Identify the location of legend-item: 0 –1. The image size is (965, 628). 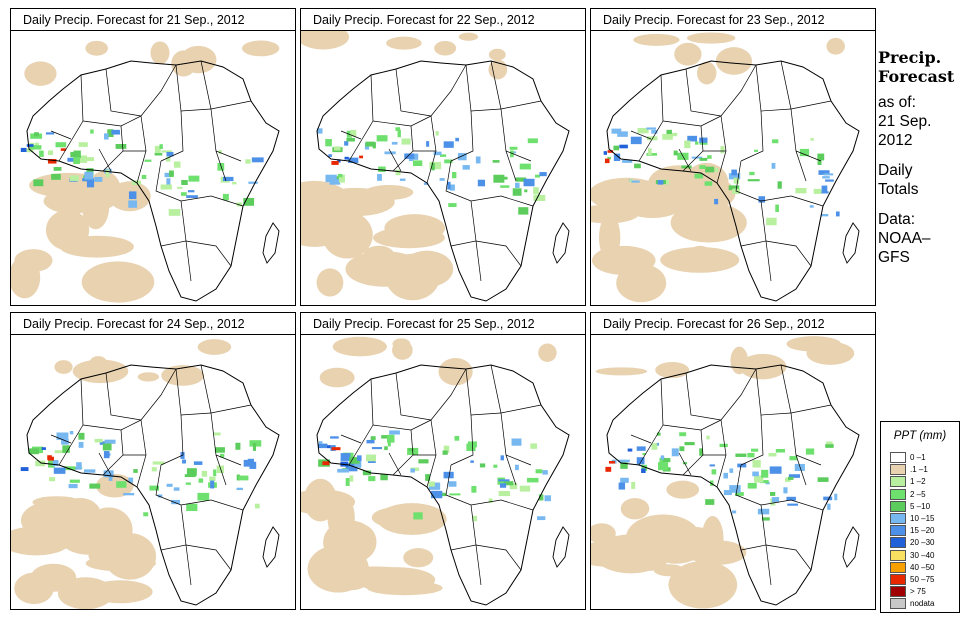
(924, 457).